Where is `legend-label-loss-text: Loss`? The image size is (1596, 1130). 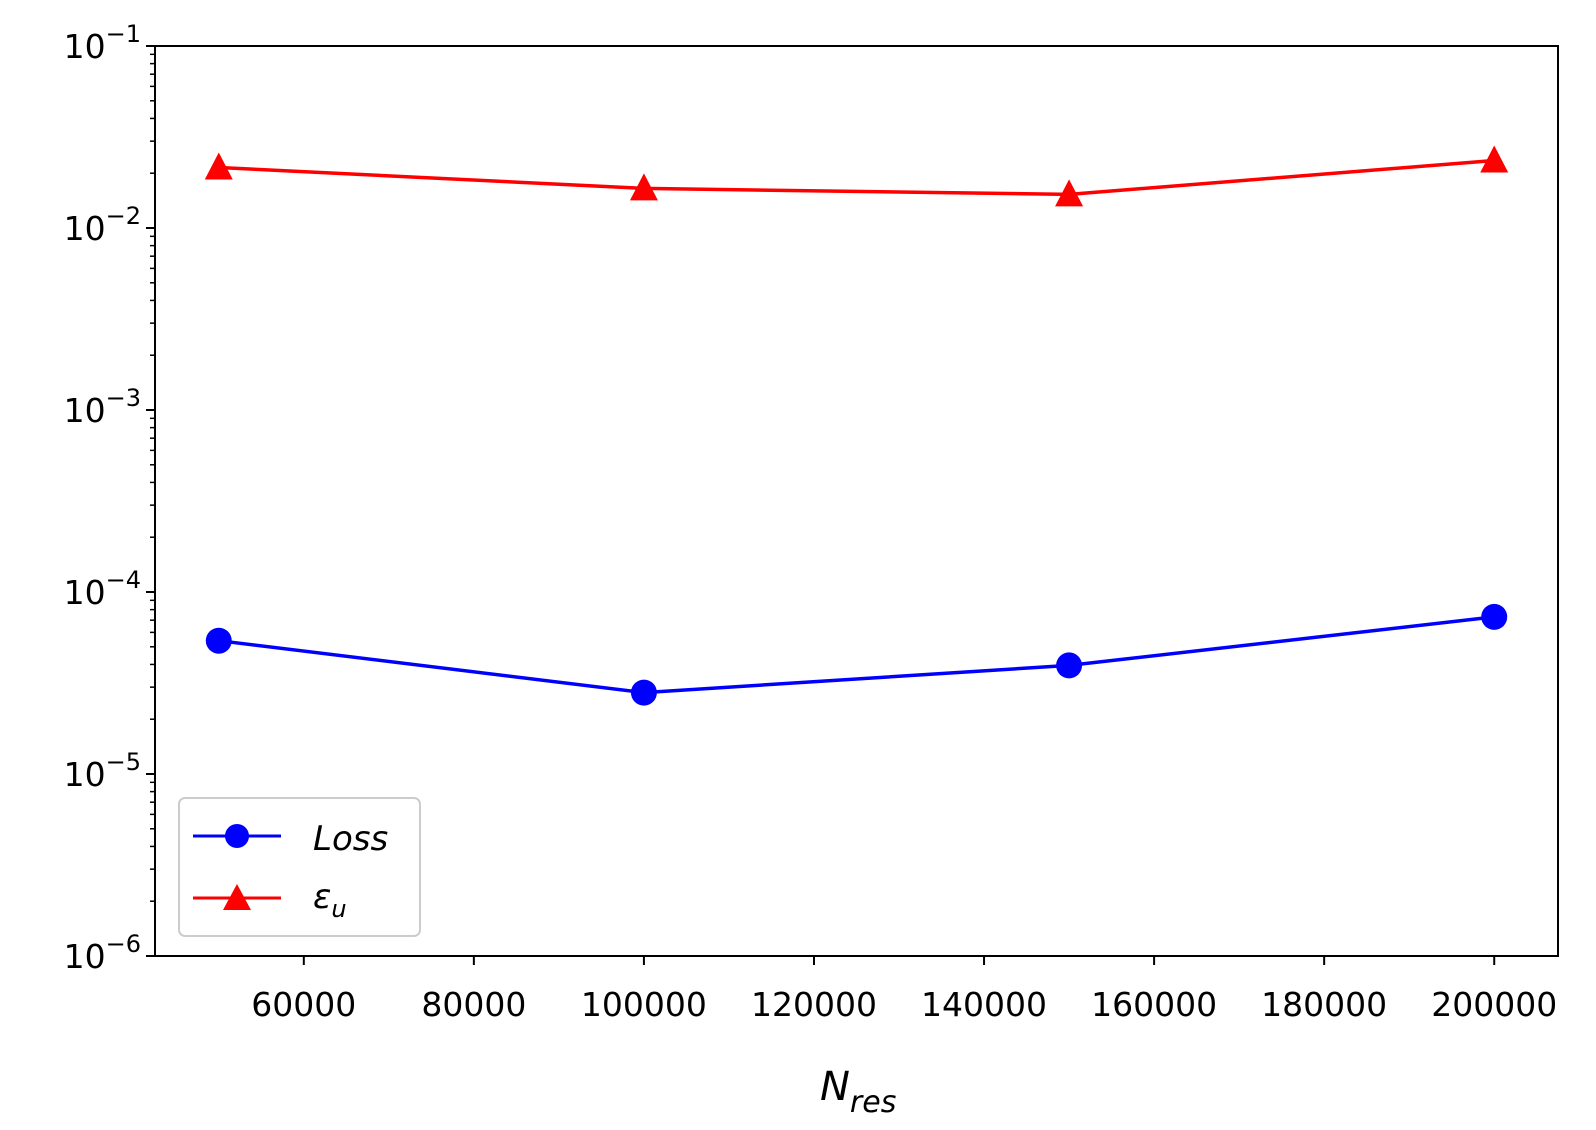
legend-label-loss-text: Loss is located at coordinates (350, 839).